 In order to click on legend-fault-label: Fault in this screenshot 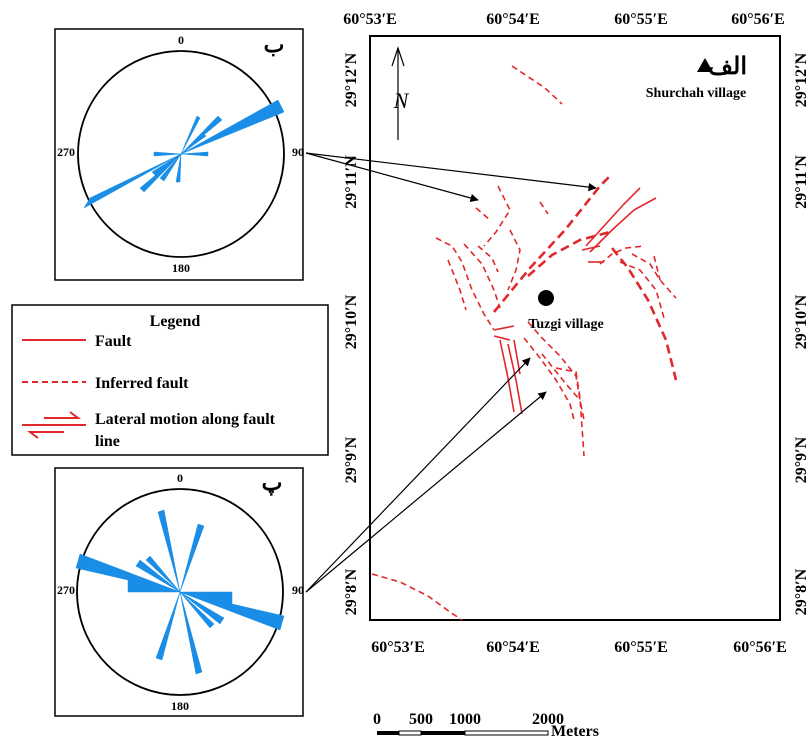, I will do `click(113, 341)`.